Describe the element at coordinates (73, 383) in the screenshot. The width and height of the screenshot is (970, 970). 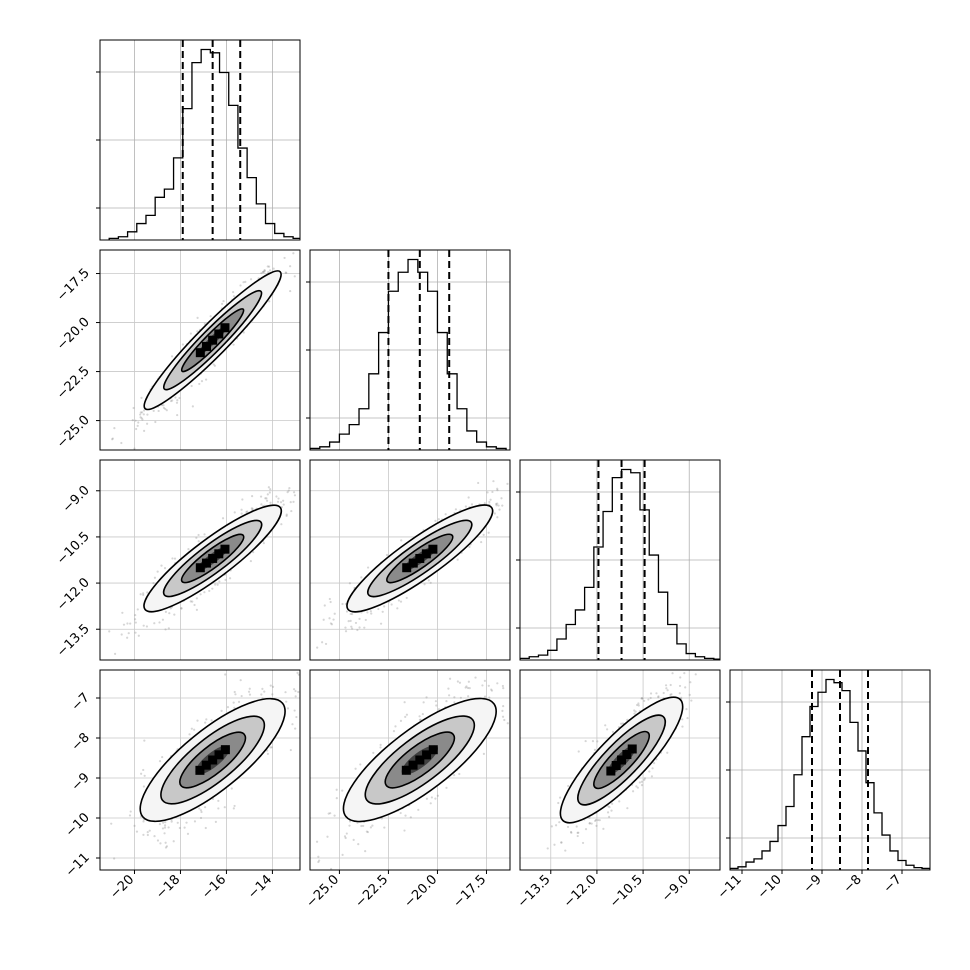
I see `y-tick-label: −22.5` at that location.